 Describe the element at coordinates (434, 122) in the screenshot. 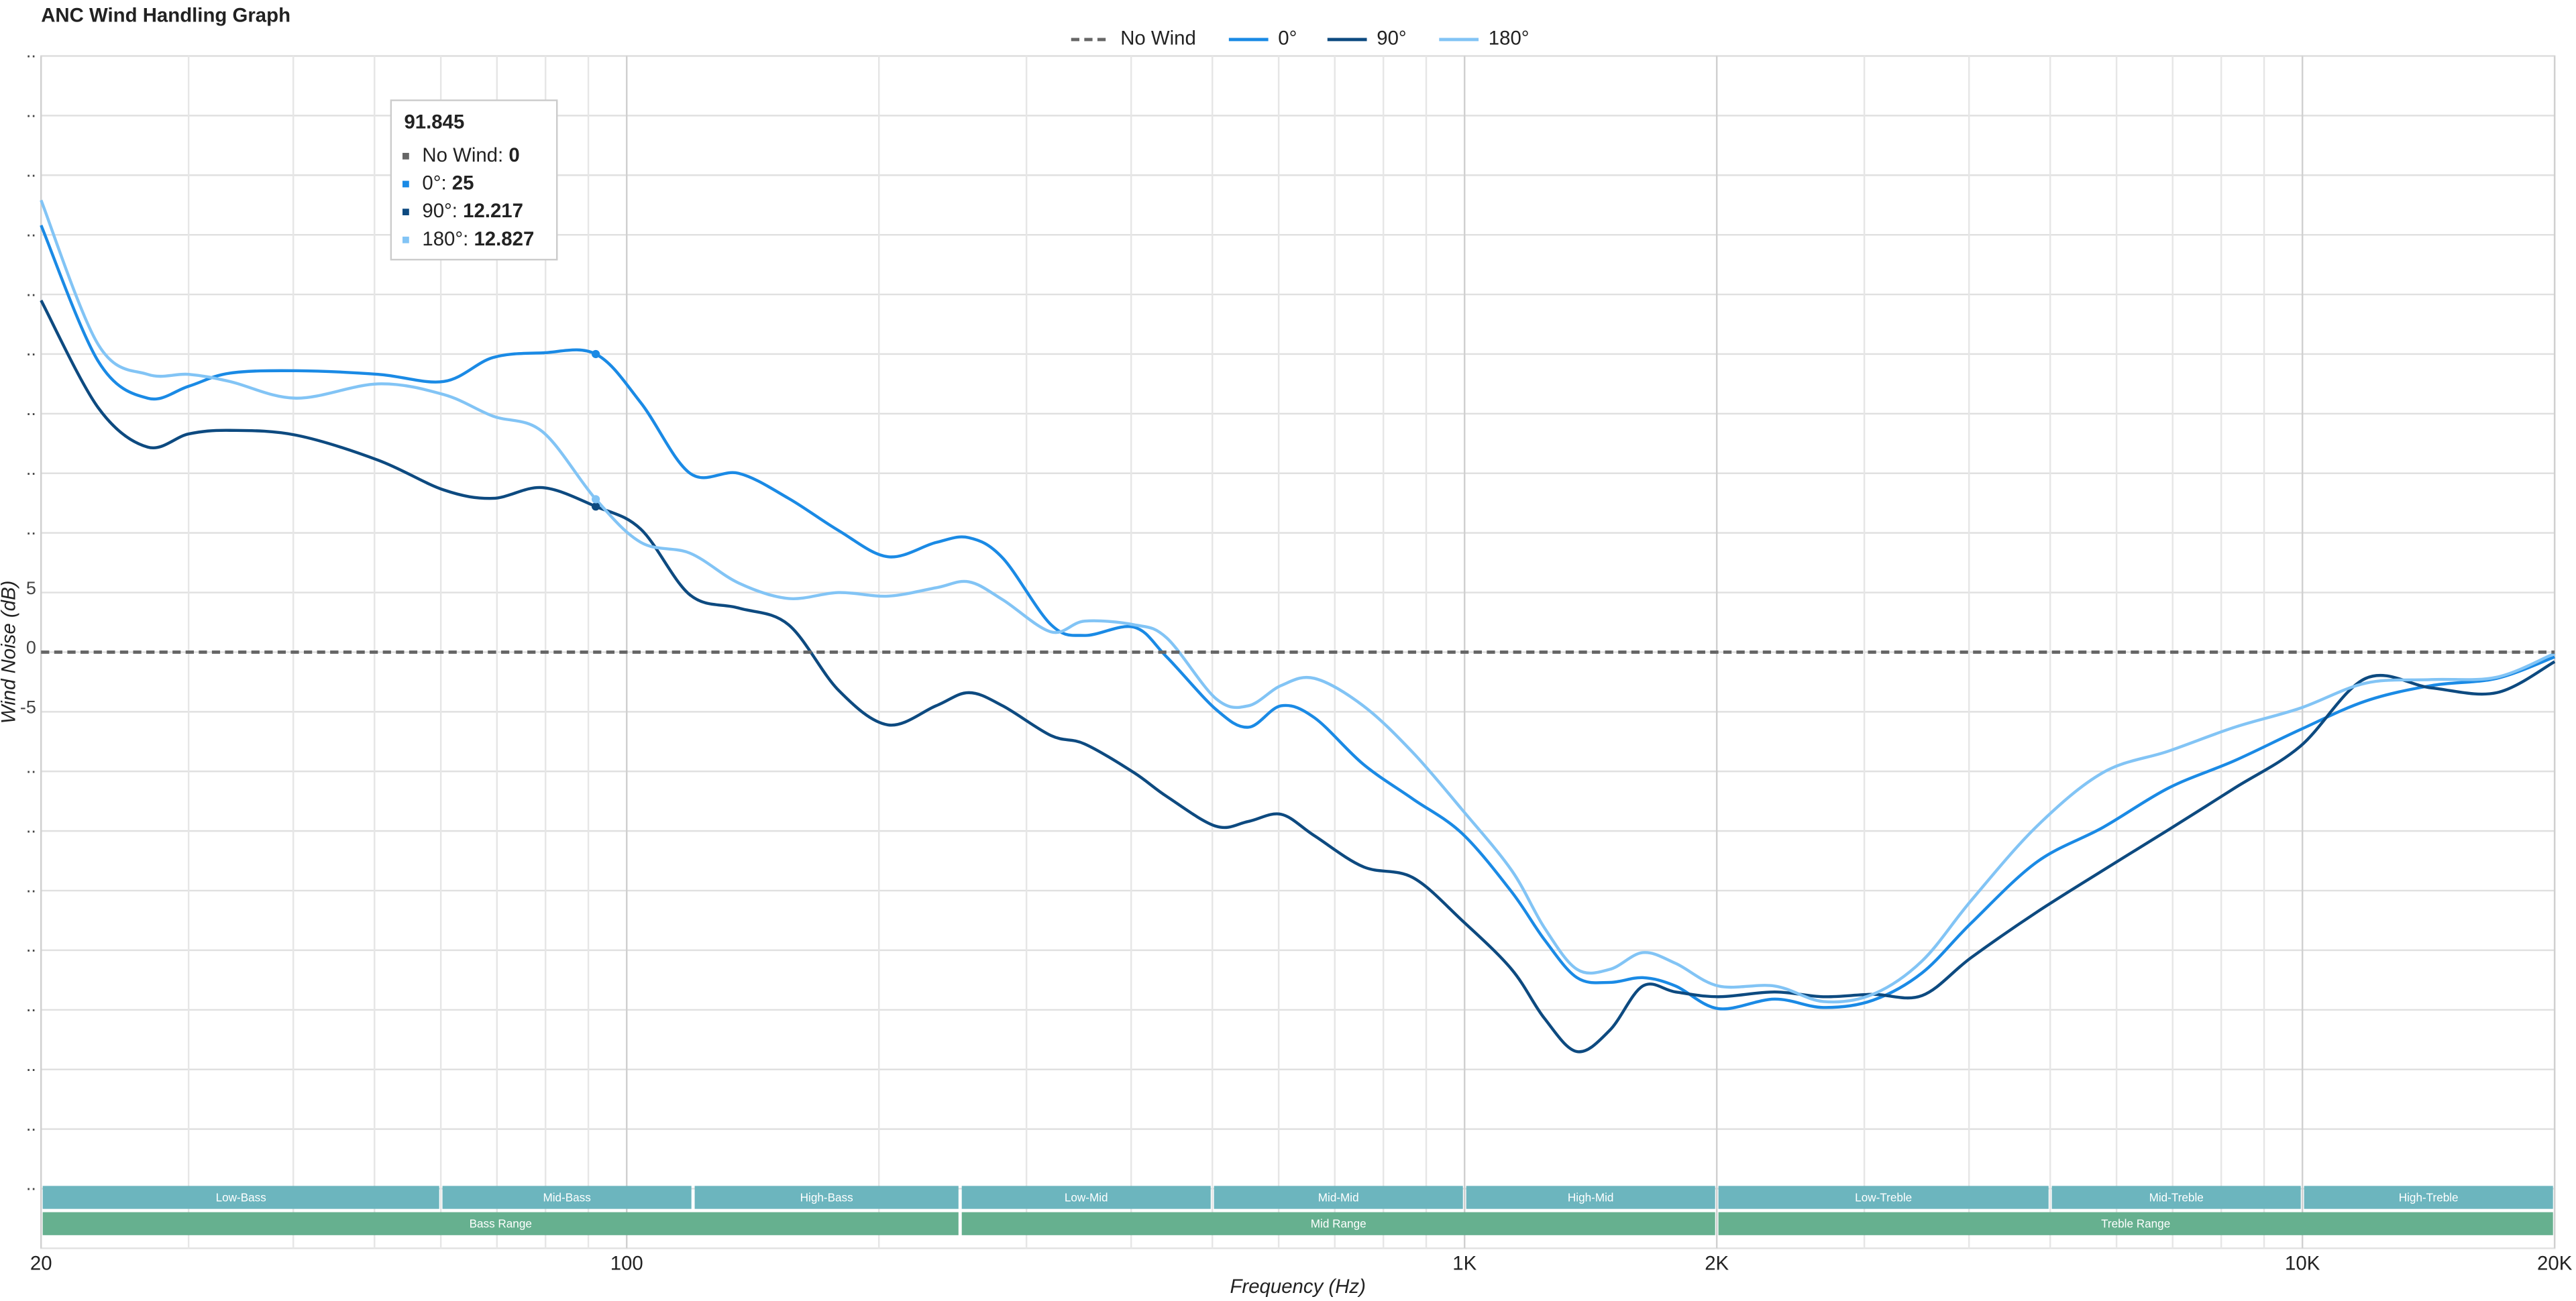

I see `tooltip-title: 91.845` at that location.